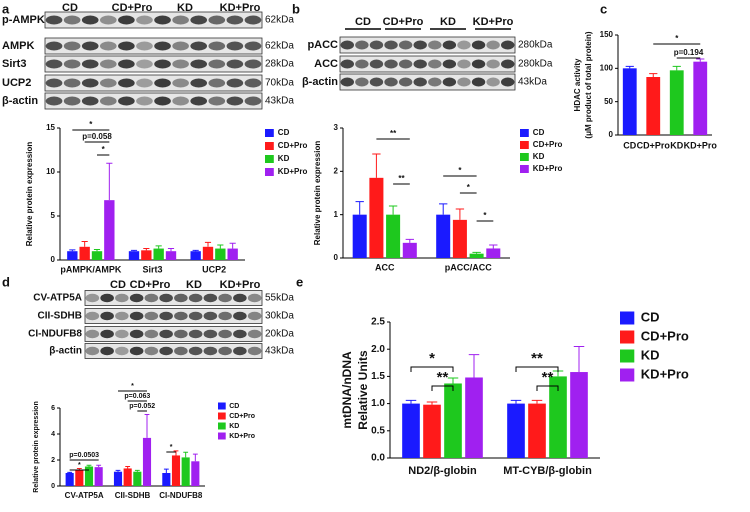  What do you see at coordinates (90, 269) in the screenshot?
I see `x-tick-label: pAMPK/AMPK` at bounding box center [90, 269].